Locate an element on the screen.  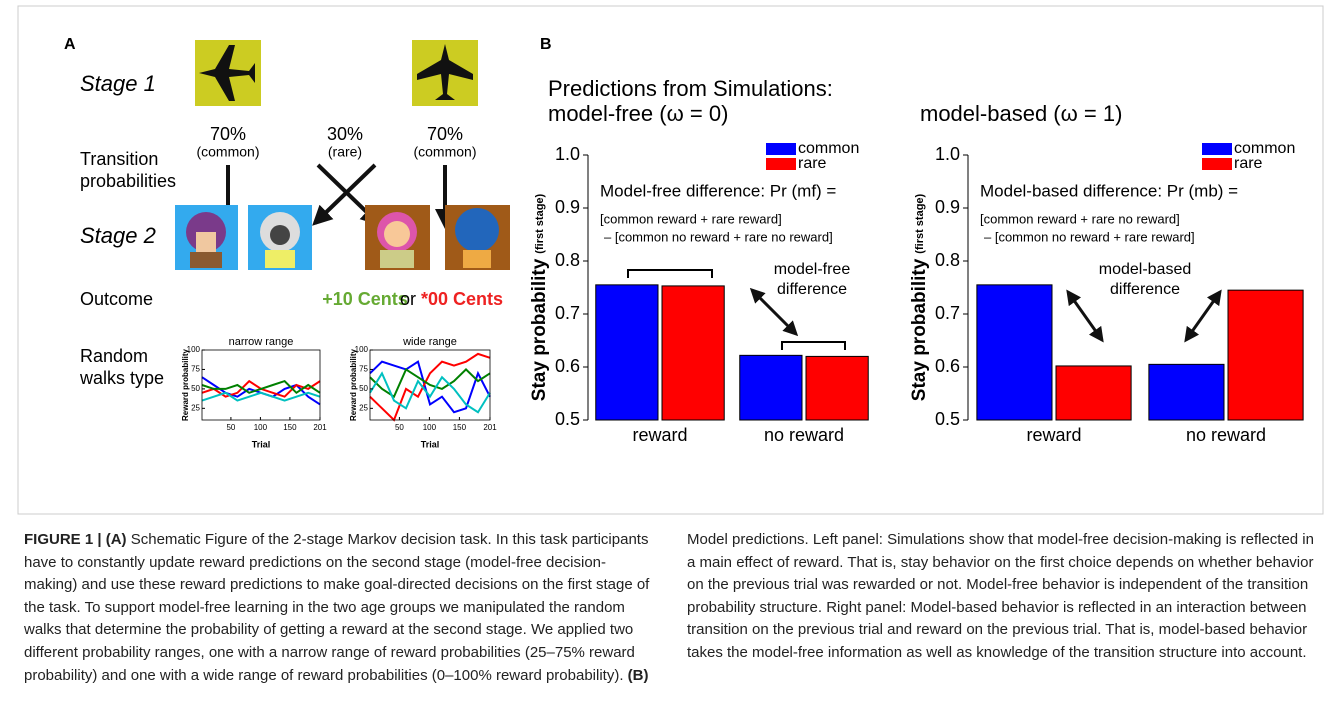
chart-title: narrow range is located at coordinates (261, 342).